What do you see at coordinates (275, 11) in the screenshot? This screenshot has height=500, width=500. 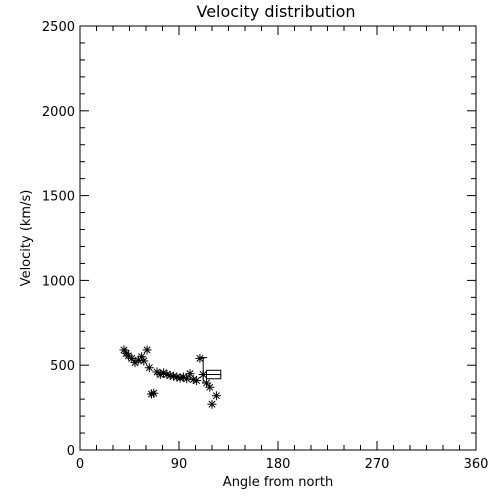 I see `chart-title: Velocity distribution` at bounding box center [275, 11].